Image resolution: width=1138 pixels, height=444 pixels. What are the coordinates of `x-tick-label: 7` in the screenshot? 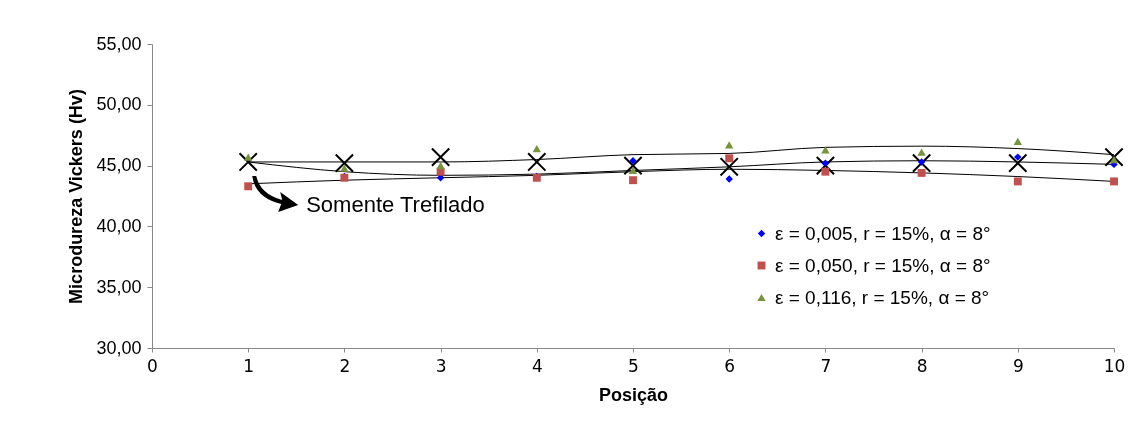 It's located at (826, 365).